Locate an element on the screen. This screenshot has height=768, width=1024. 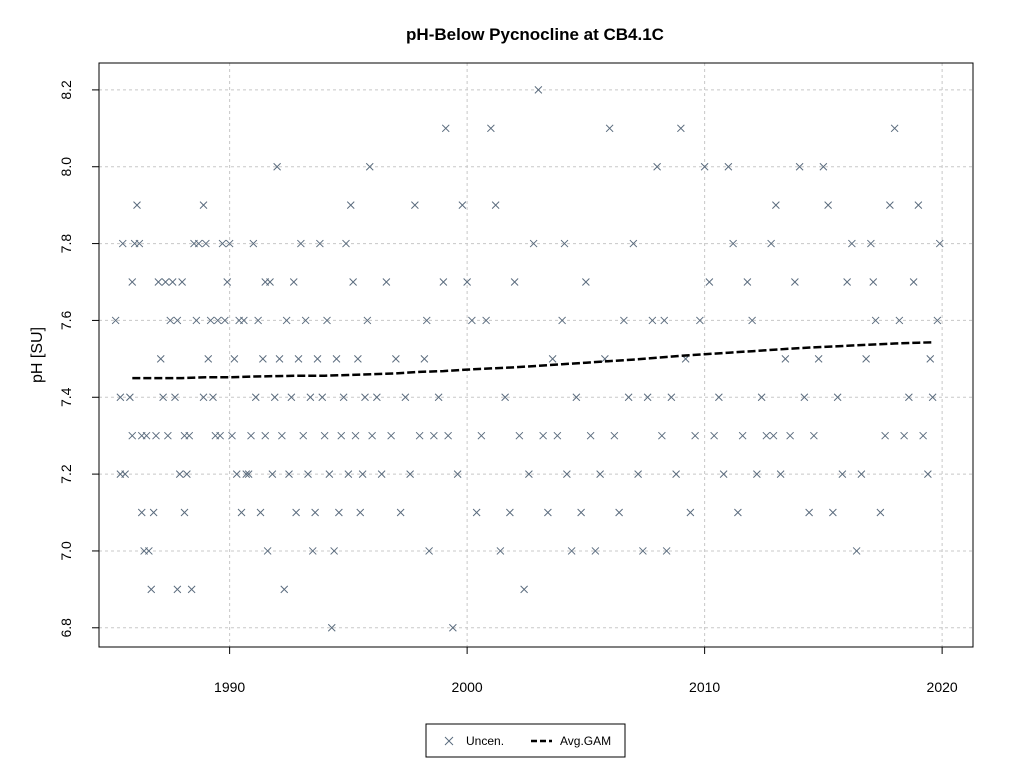
gam-line is located at coordinates (532, 360).